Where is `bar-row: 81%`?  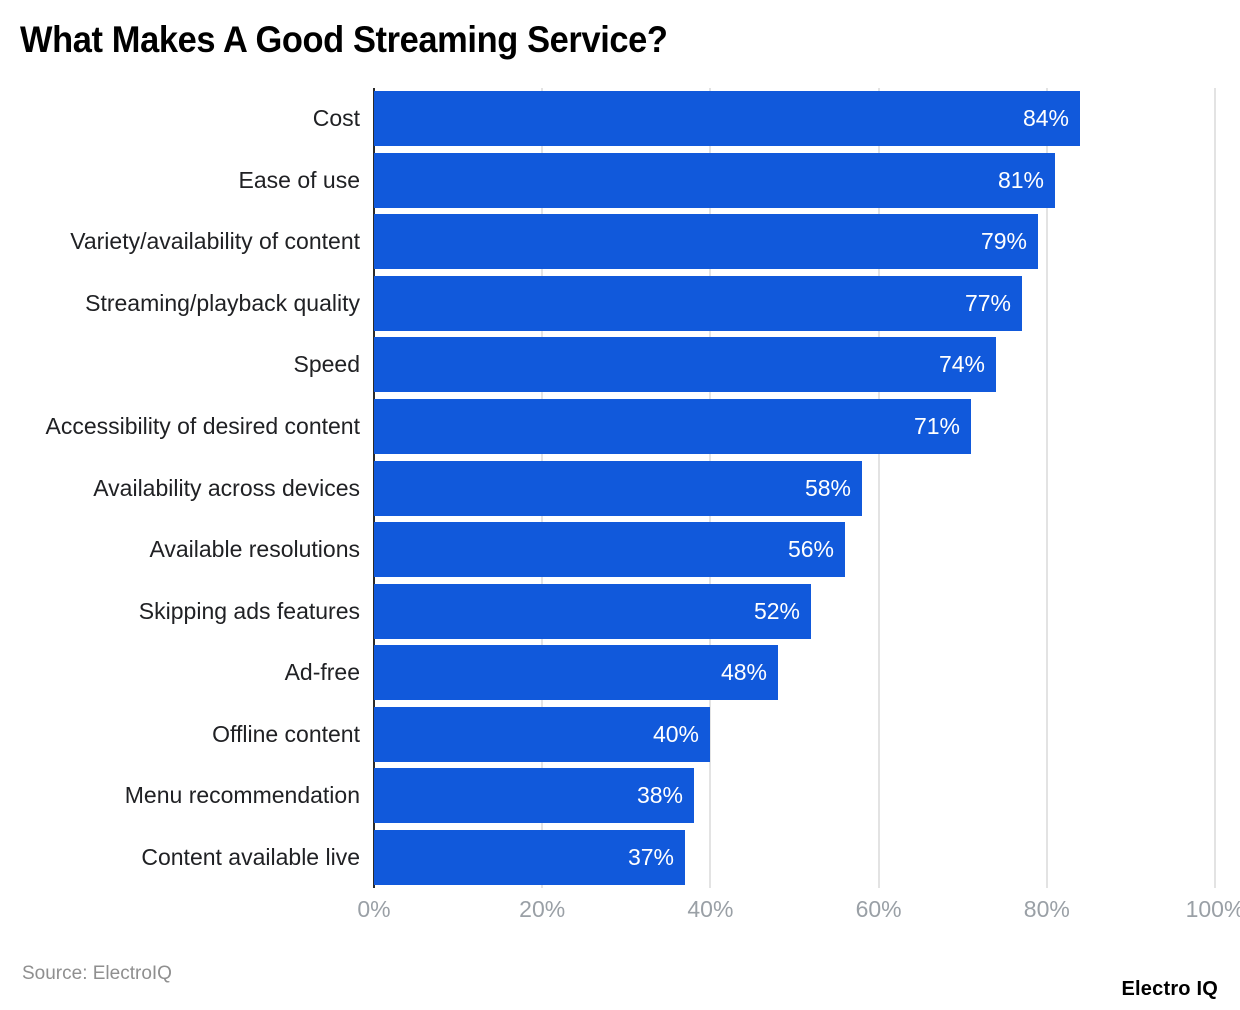
bar-row: 81% is located at coordinates (794, 180).